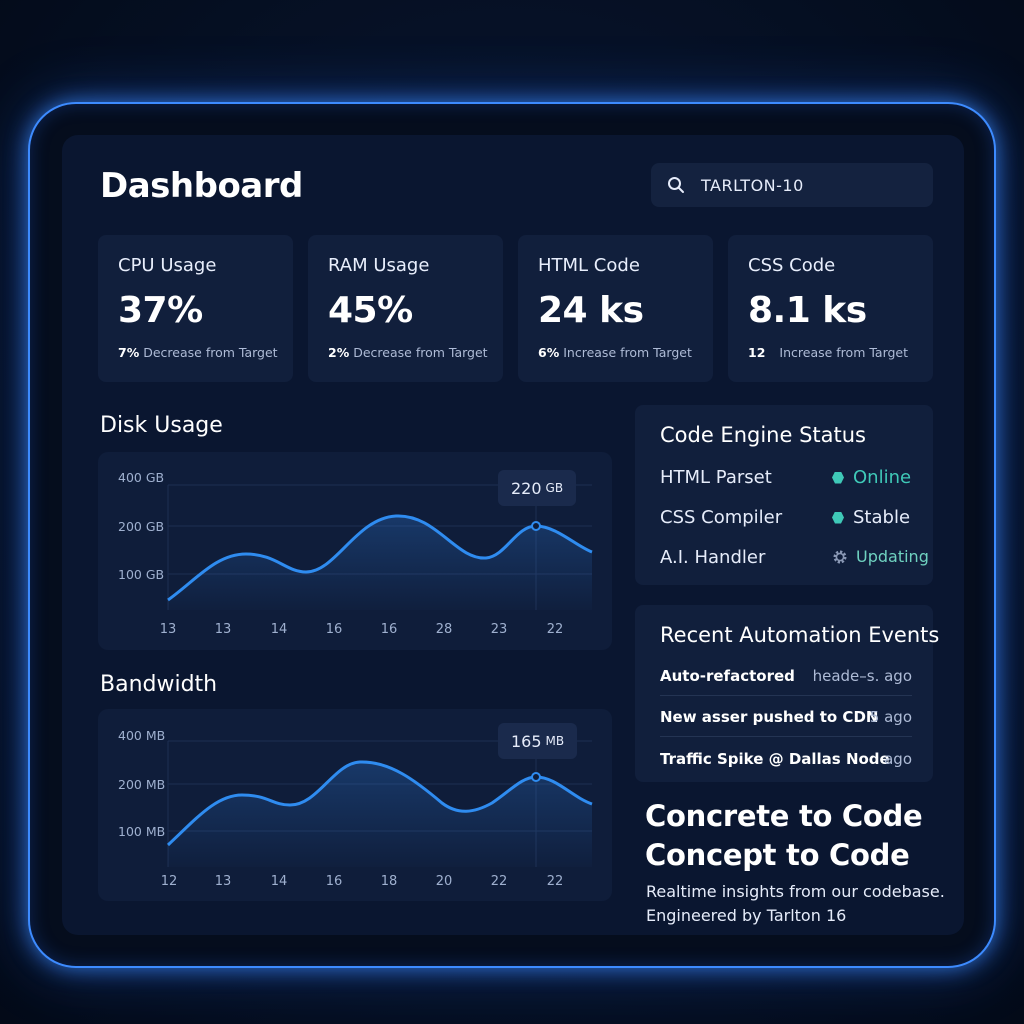 This screenshot has height=1024, width=1024. What do you see at coordinates (800, 635) in the screenshot?
I see `panel-title: Recent Automation Events` at bounding box center [800, 635].